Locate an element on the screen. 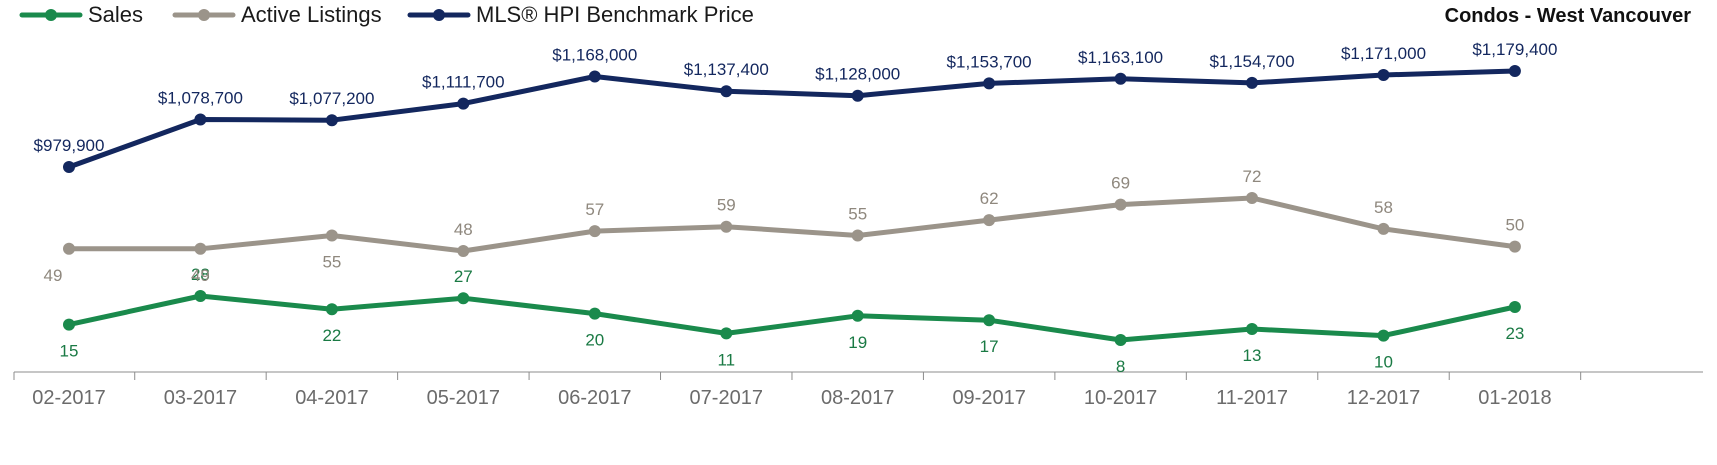  x-axis-ticks is located at coordinates (797, 376).